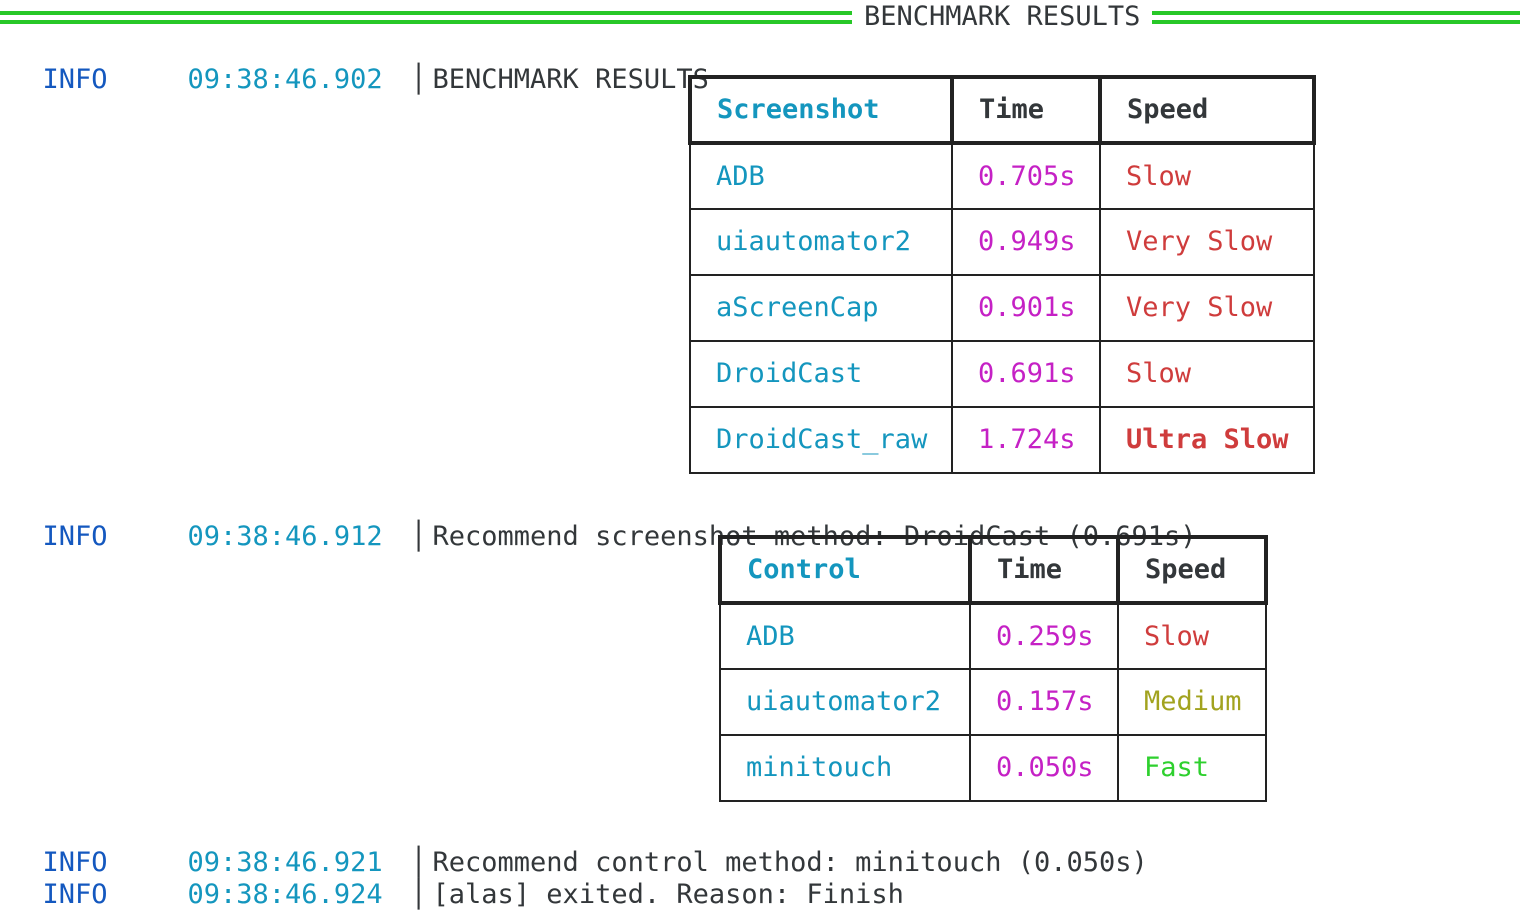 Image resolution: width=1520 pixels, height=911 pixels. What do you see at coordinates (570, 79) in the screenshot?
I see `log-message: BENCHMARK RESULTS` at bounding box center [570, 79].